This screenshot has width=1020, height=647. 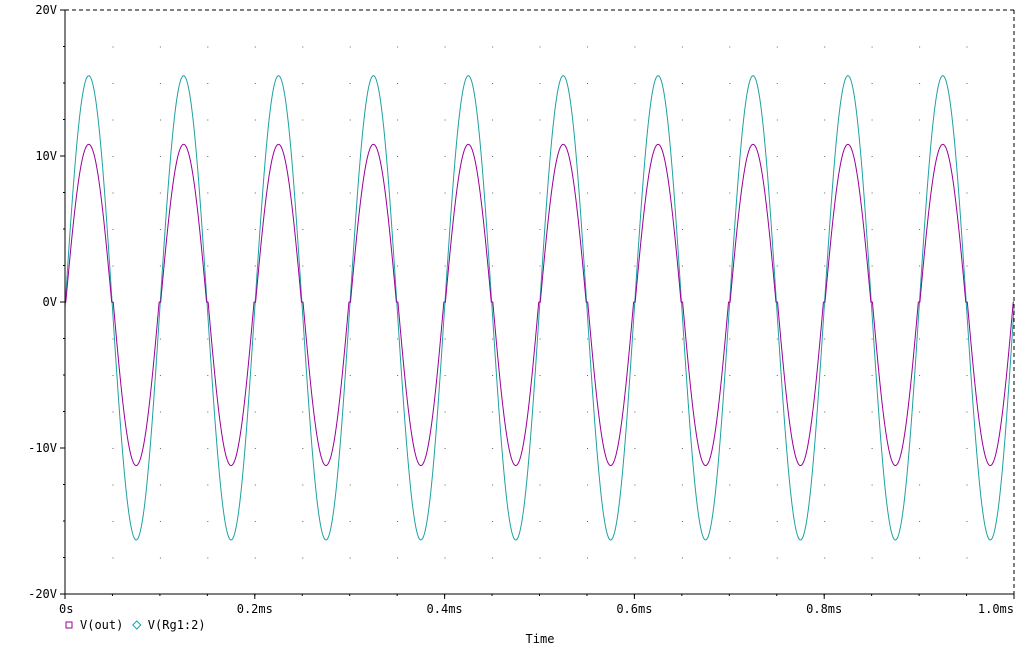 What do you see at coordinates (69, 625) in the screenshot?
I see `legend-square-icon` at bounding box center [69, 625].